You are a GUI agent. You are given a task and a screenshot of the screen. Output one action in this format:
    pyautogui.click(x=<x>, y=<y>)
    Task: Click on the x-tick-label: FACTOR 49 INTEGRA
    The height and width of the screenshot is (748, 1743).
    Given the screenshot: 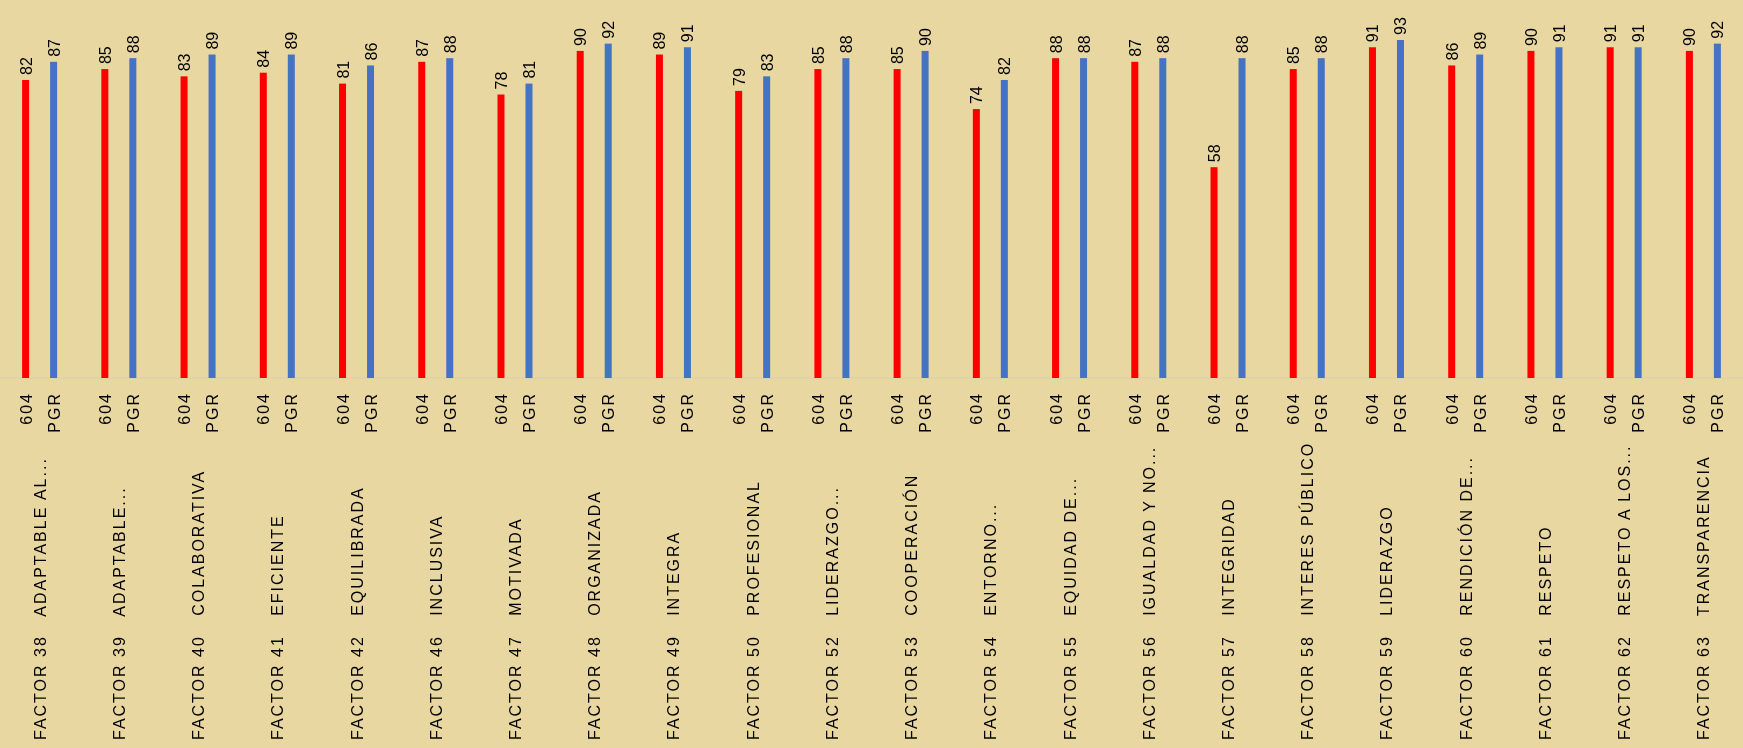 What is the action you would take?
    pyautogui.click(x=674, y=635)
    